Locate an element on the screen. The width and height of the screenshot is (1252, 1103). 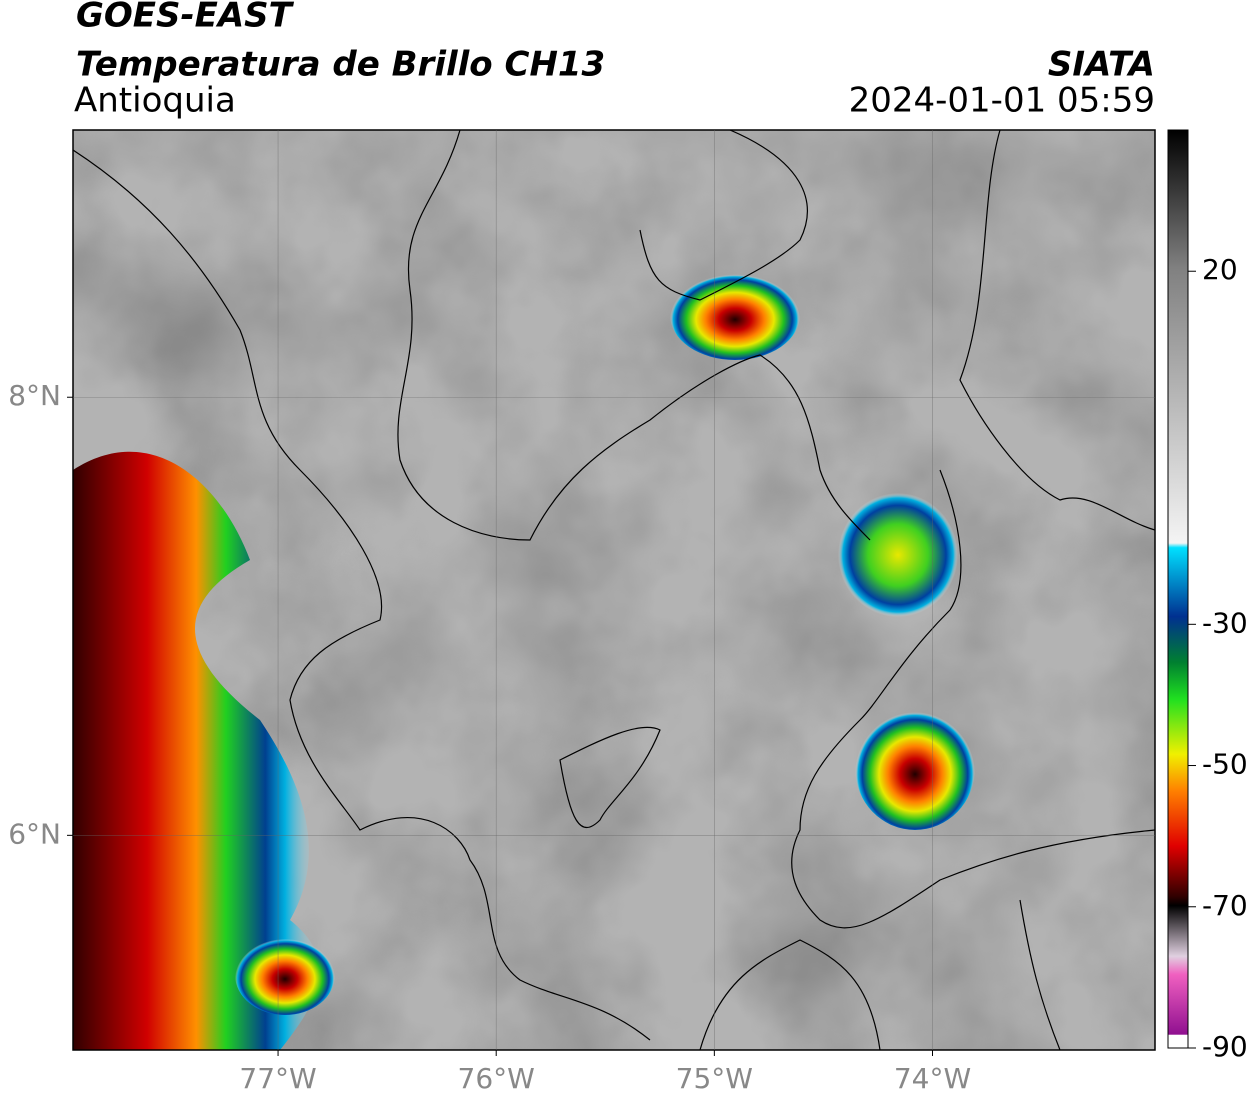
x-tick-label: 75°W is located at coordinates (714, 1078).